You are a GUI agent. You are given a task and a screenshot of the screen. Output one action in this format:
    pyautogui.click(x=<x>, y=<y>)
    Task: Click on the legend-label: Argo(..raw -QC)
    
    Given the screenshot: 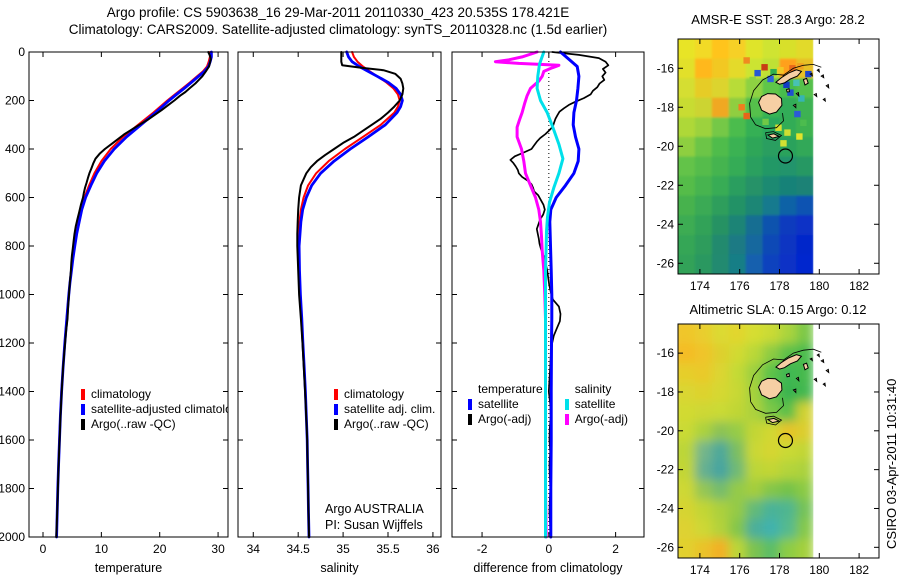 What is the action you would take?
    pyautogui.click(x=386, y=424)
    